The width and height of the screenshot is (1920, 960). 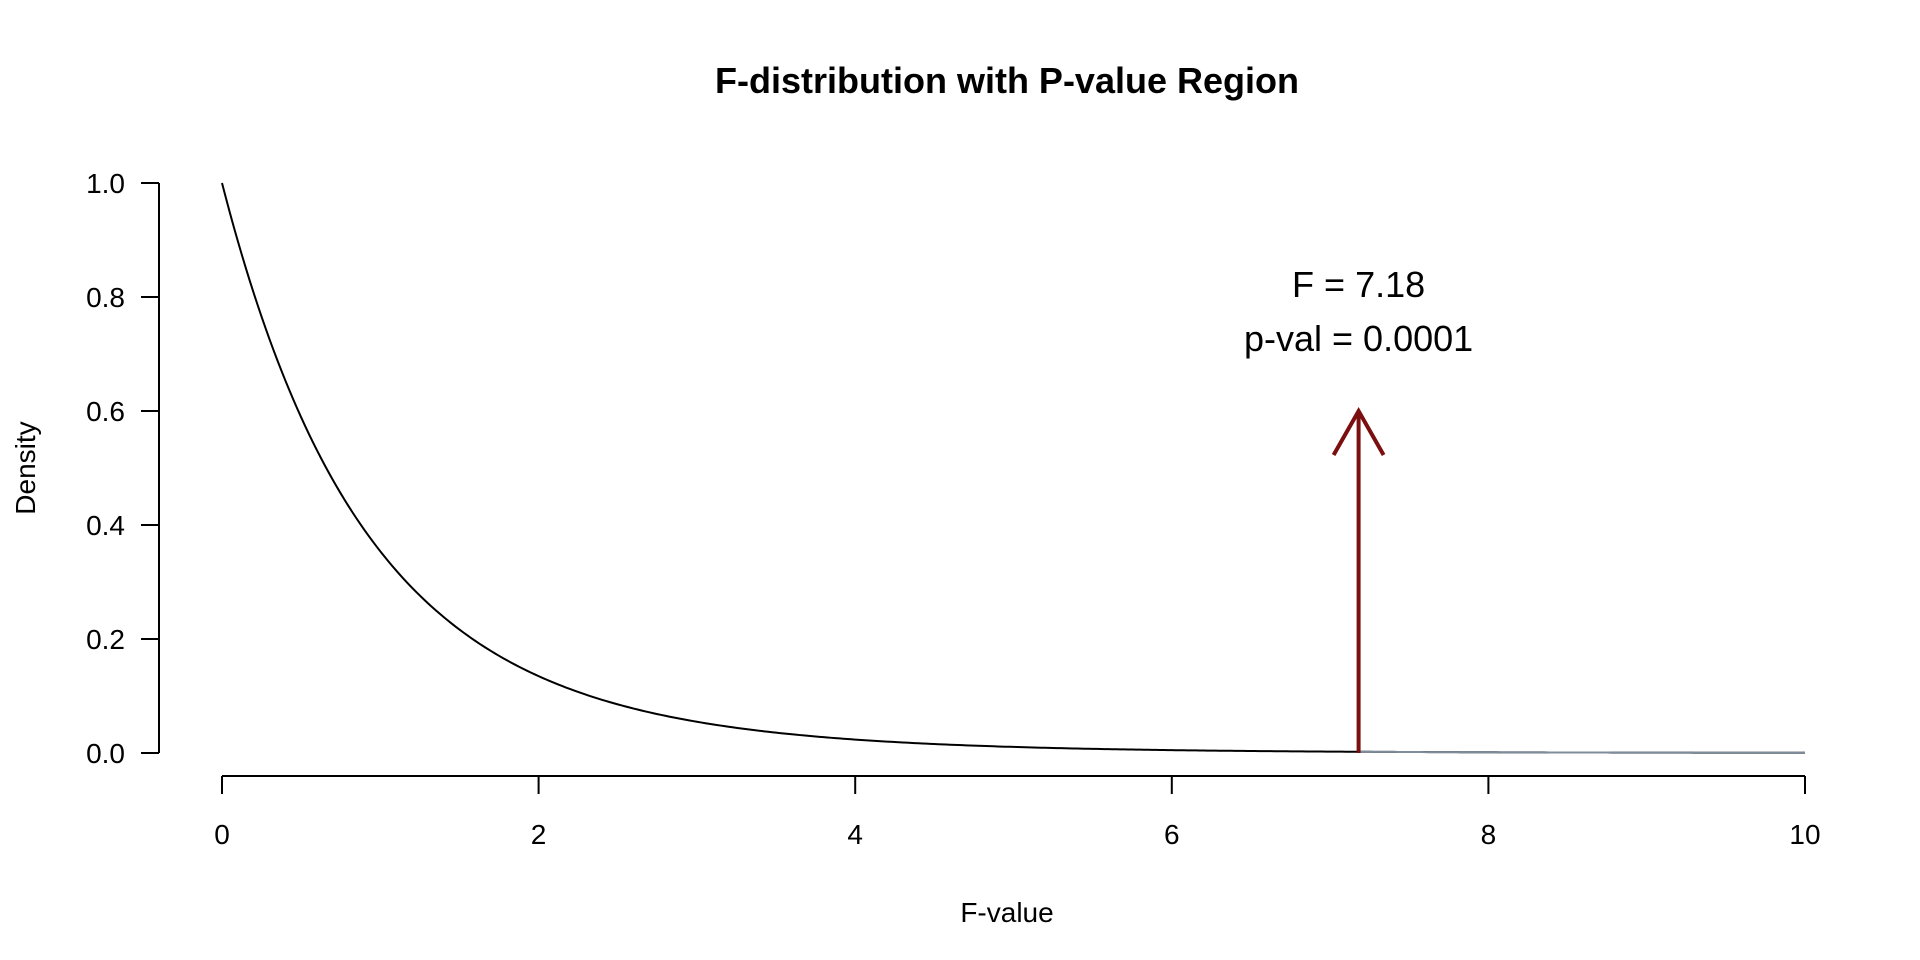 What do you see at coordinates (1358, 579) in the screenshot?
I see `p-value-arrow` at bounding box center [1358, 579].